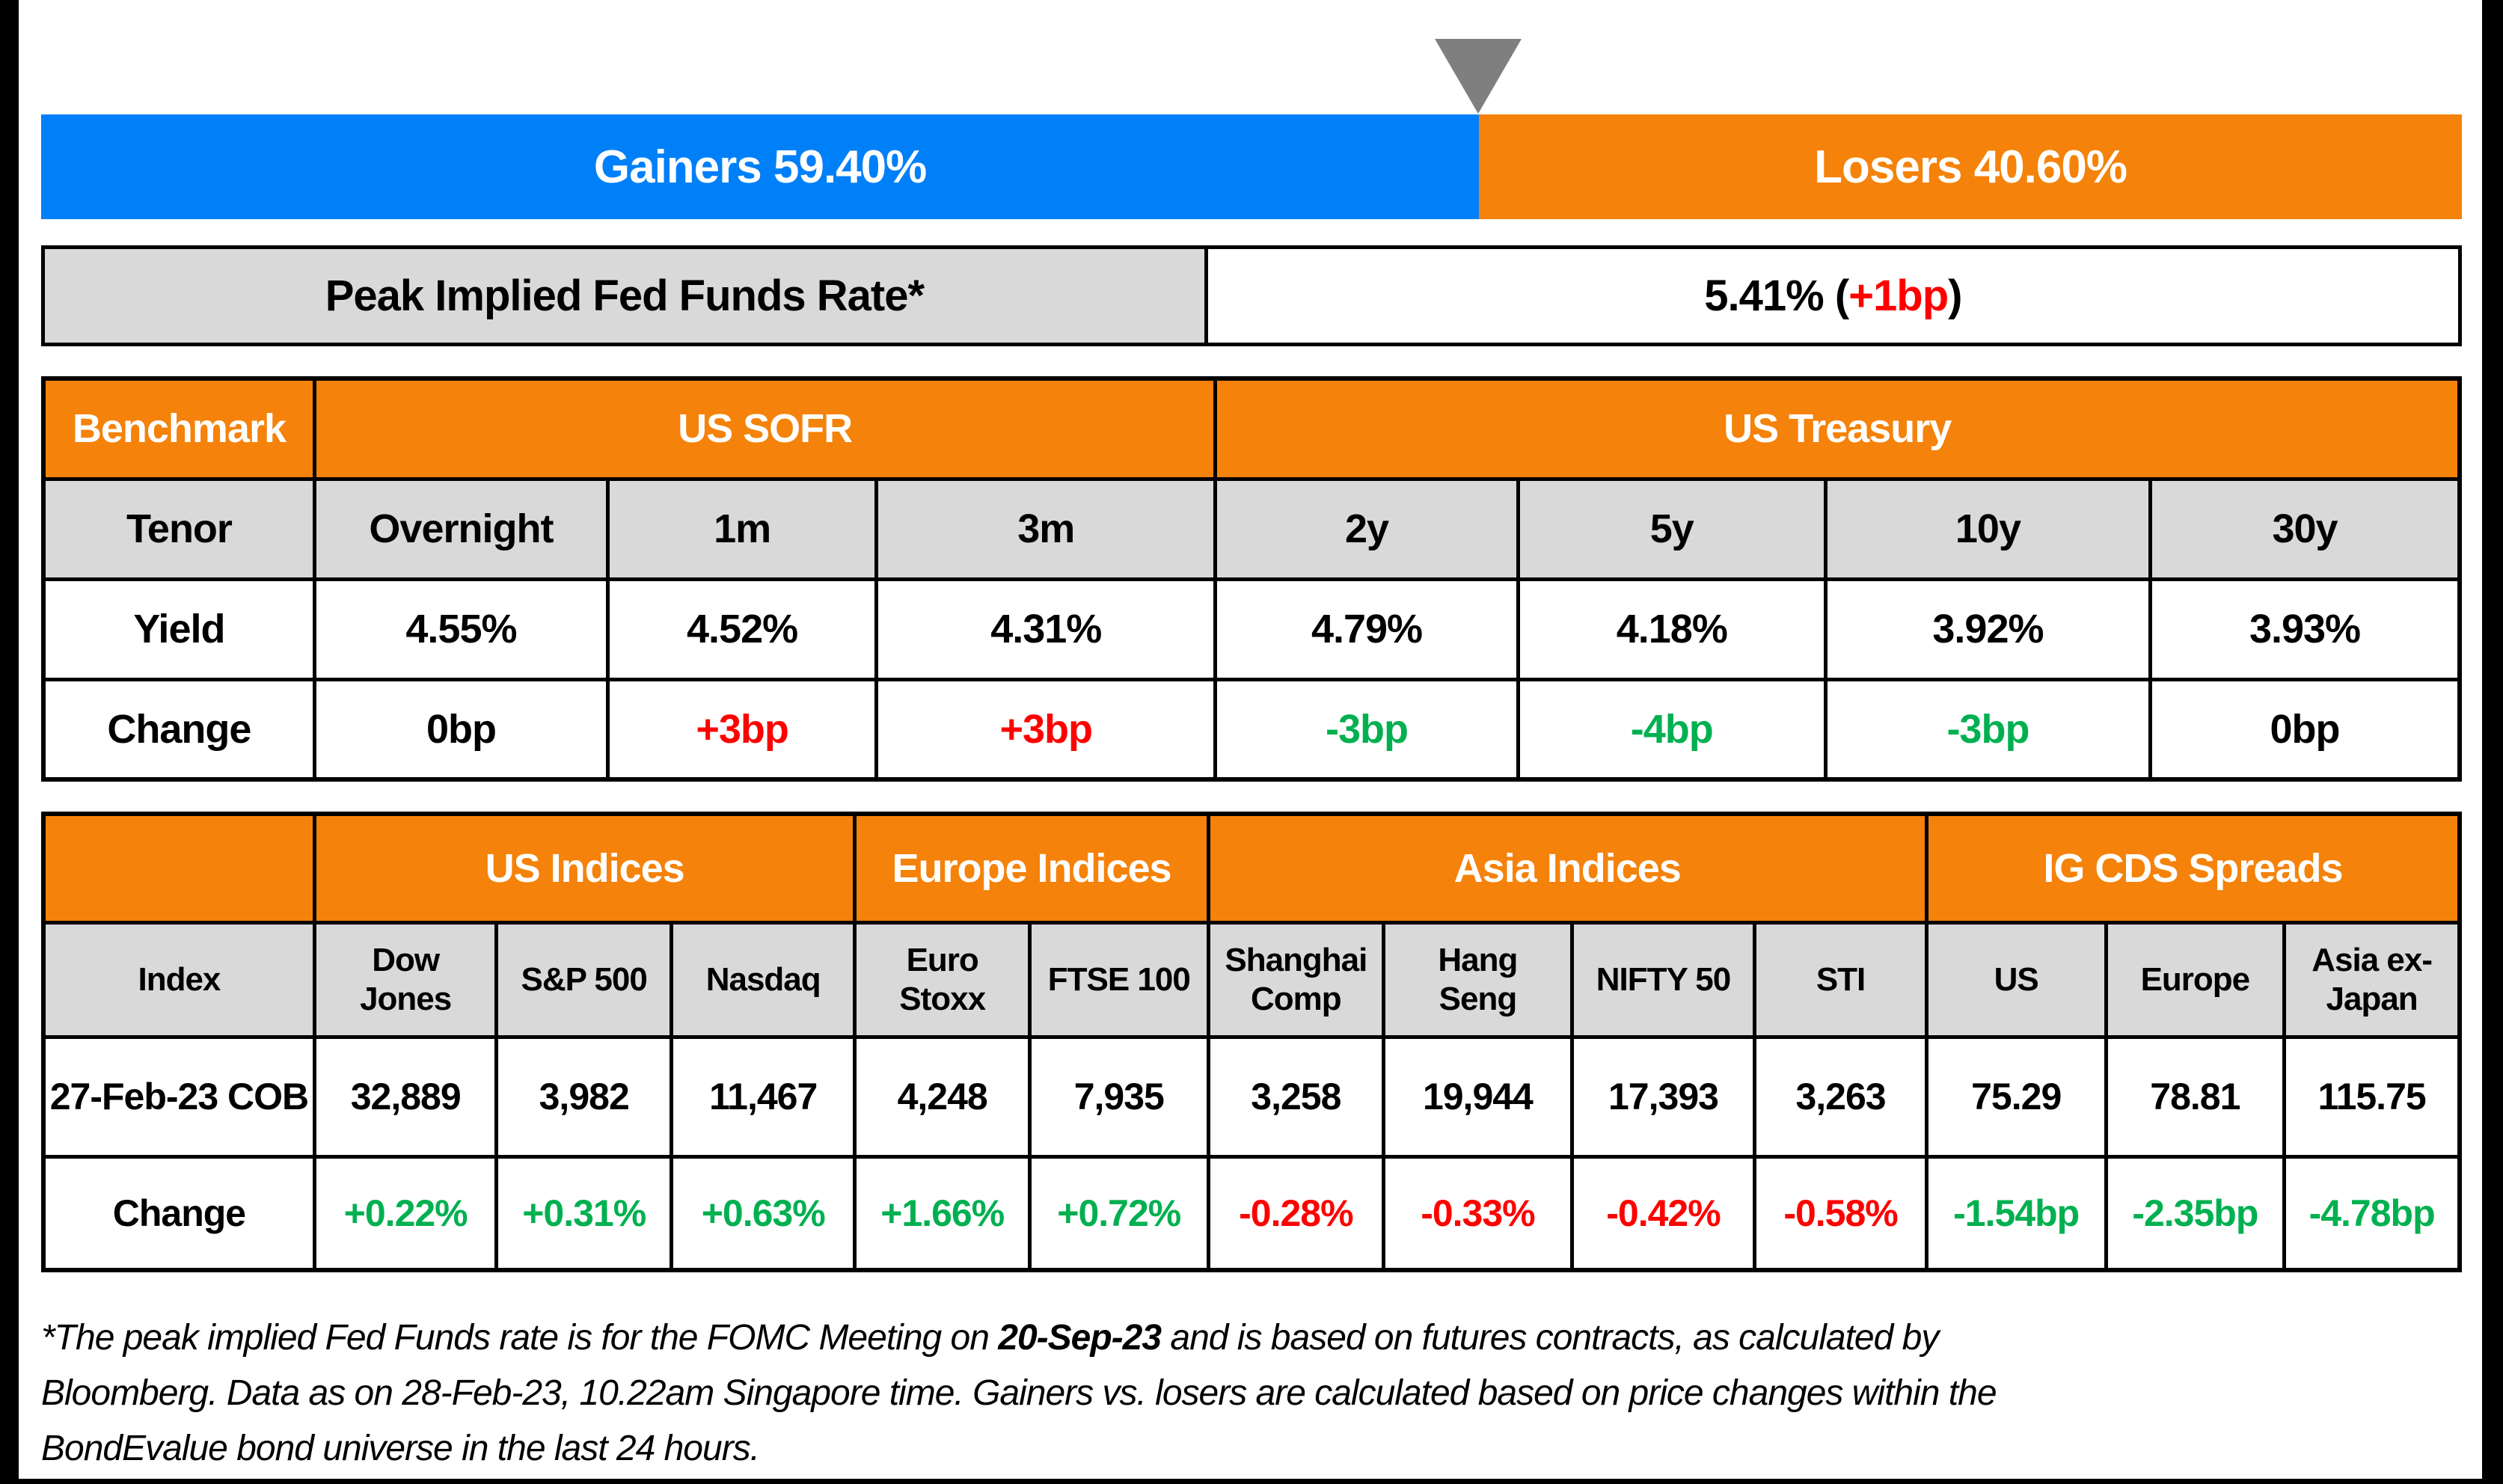  Describe the element at coordinates (2305, 528) in the screenshot. I see `tenor-header-6: 30y` at that location.